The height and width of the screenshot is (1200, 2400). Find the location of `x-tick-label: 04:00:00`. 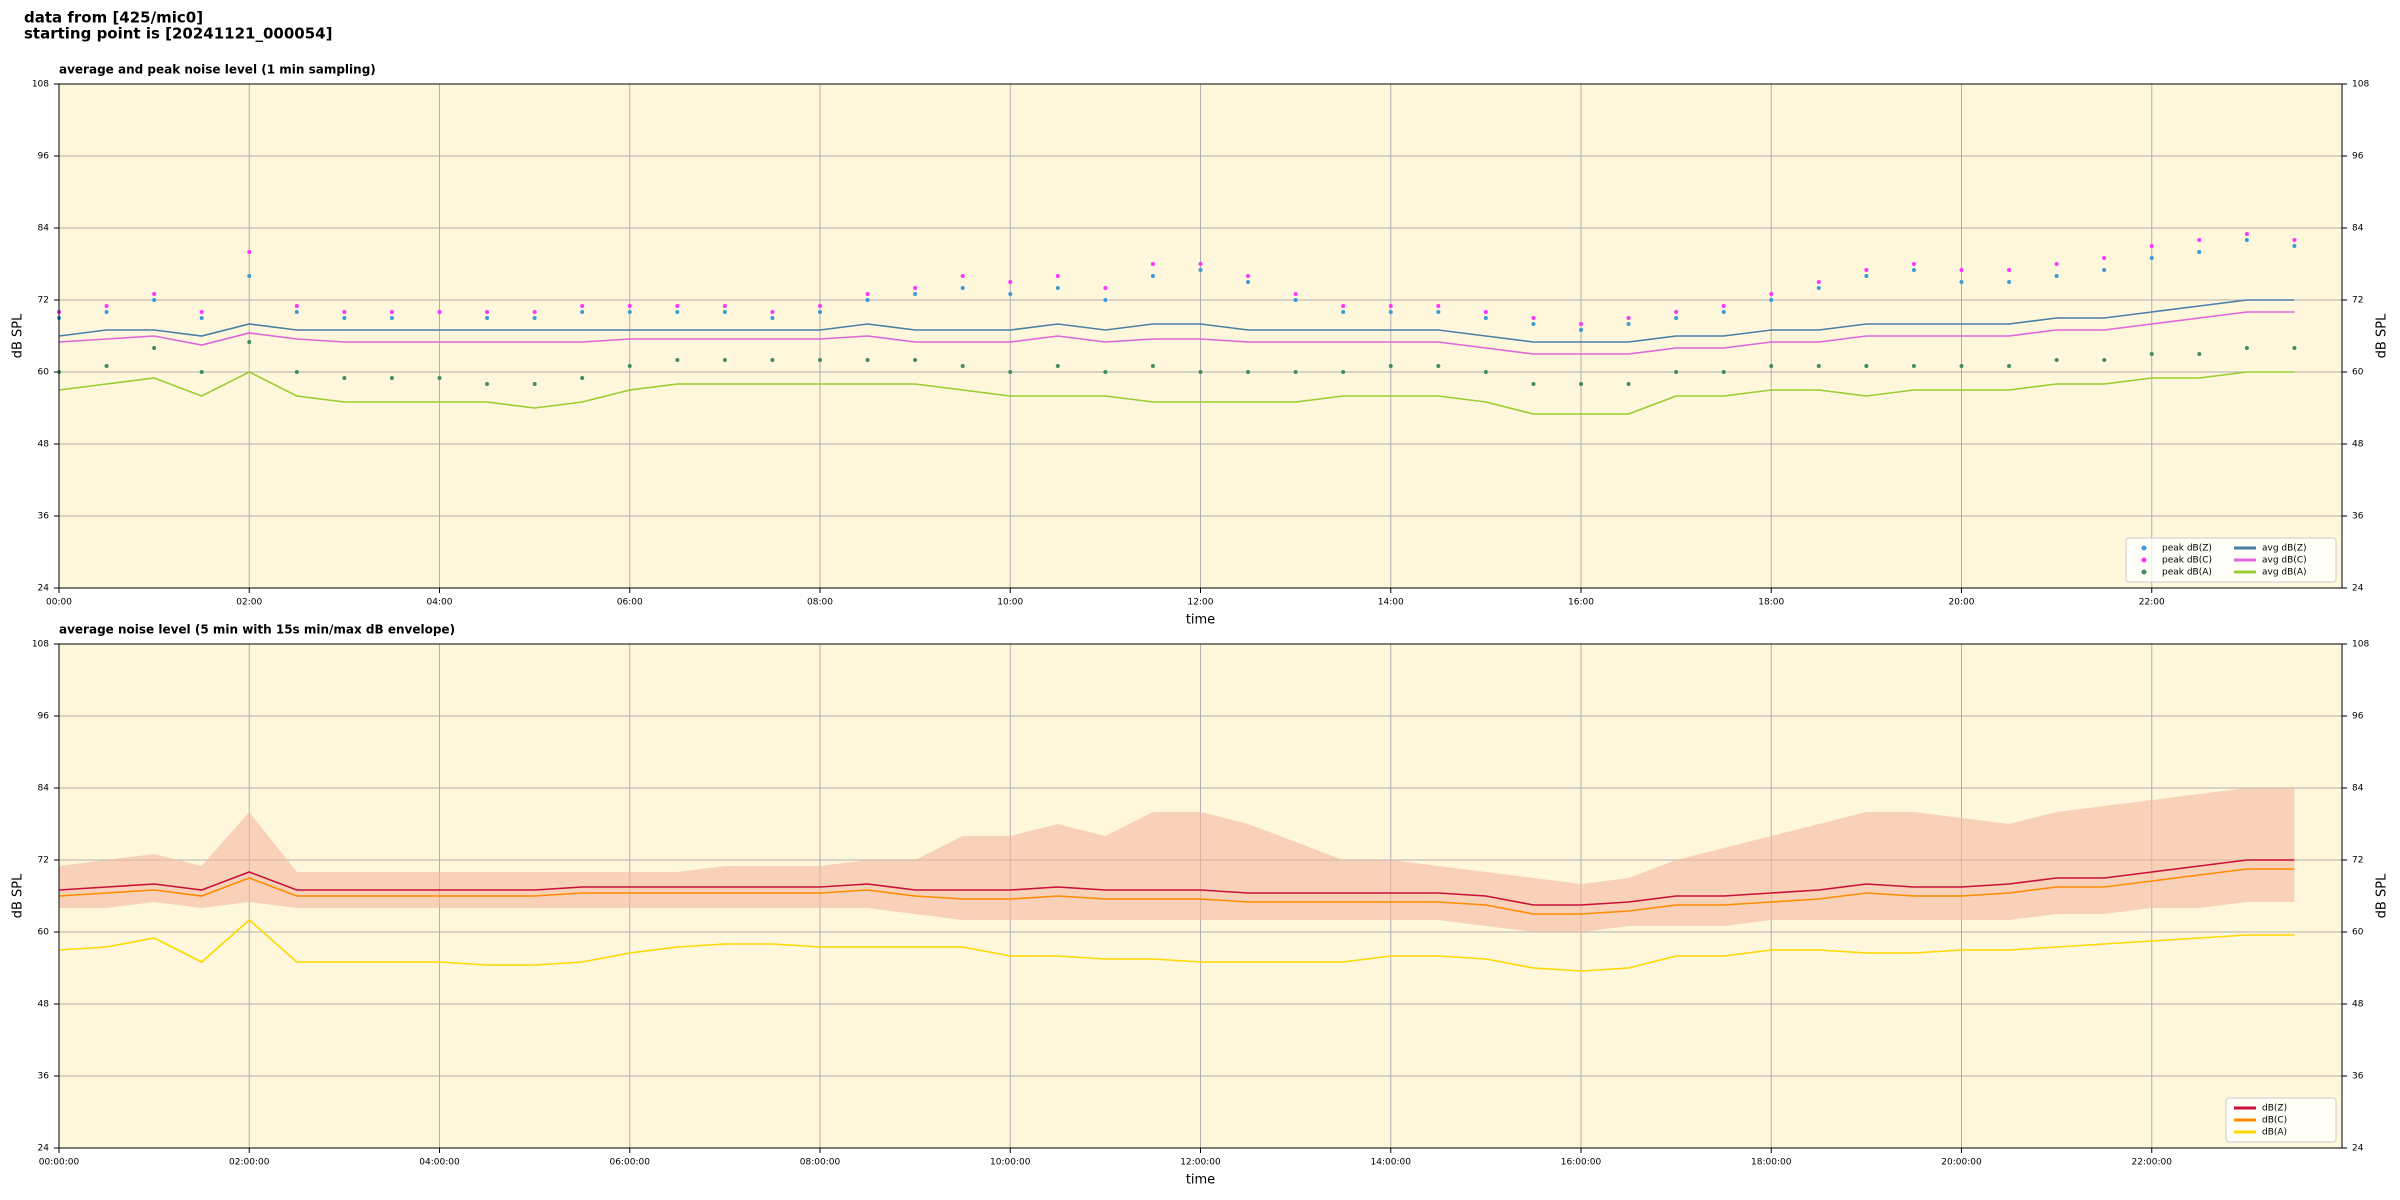

x-tick-label: 04:00:00 is located at coordinates (439, 1163).